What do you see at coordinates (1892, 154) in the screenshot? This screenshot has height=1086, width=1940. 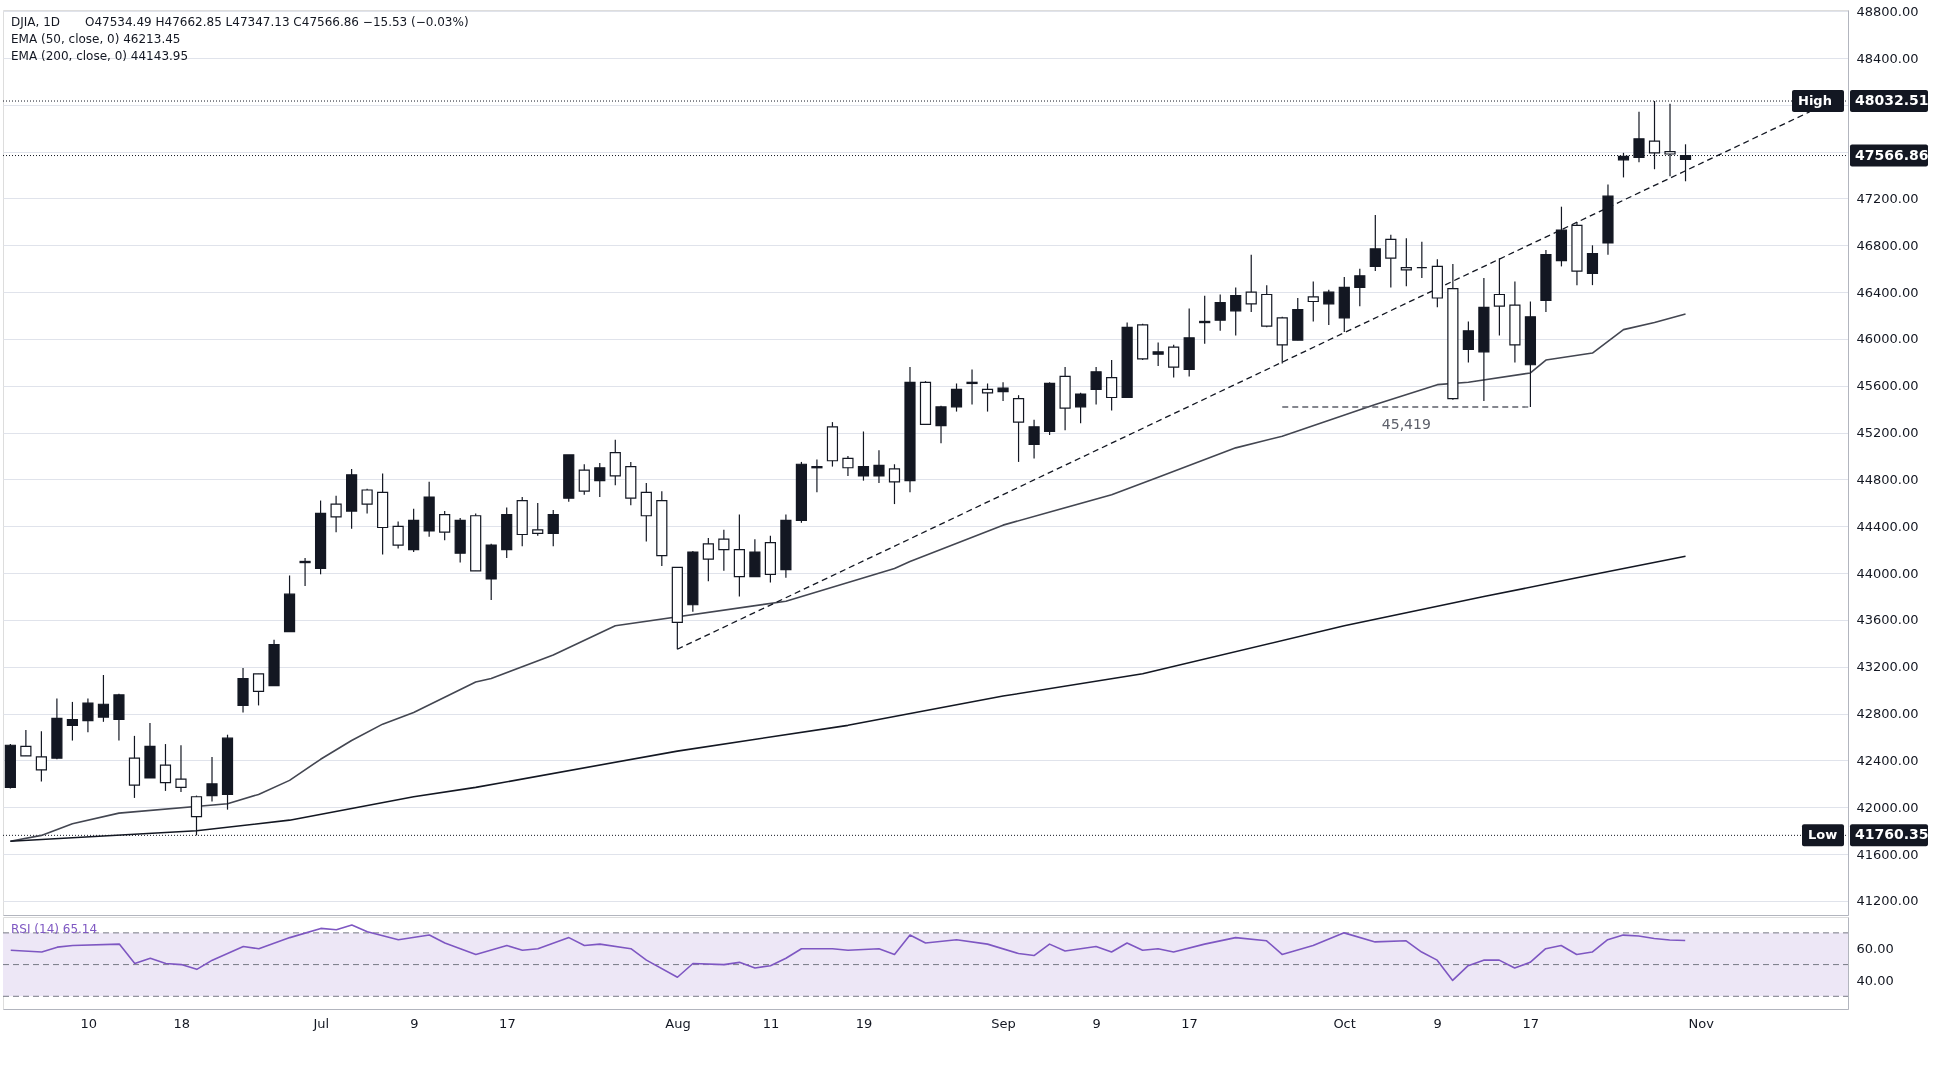 I see `text: 47566.86` at bounding box center [1892, 154].